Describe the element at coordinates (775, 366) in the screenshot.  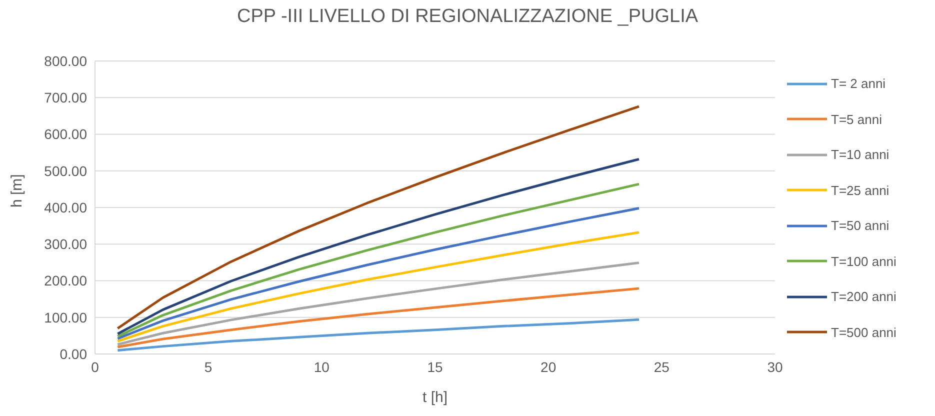
I see `x-tick-label: 30` at that location.